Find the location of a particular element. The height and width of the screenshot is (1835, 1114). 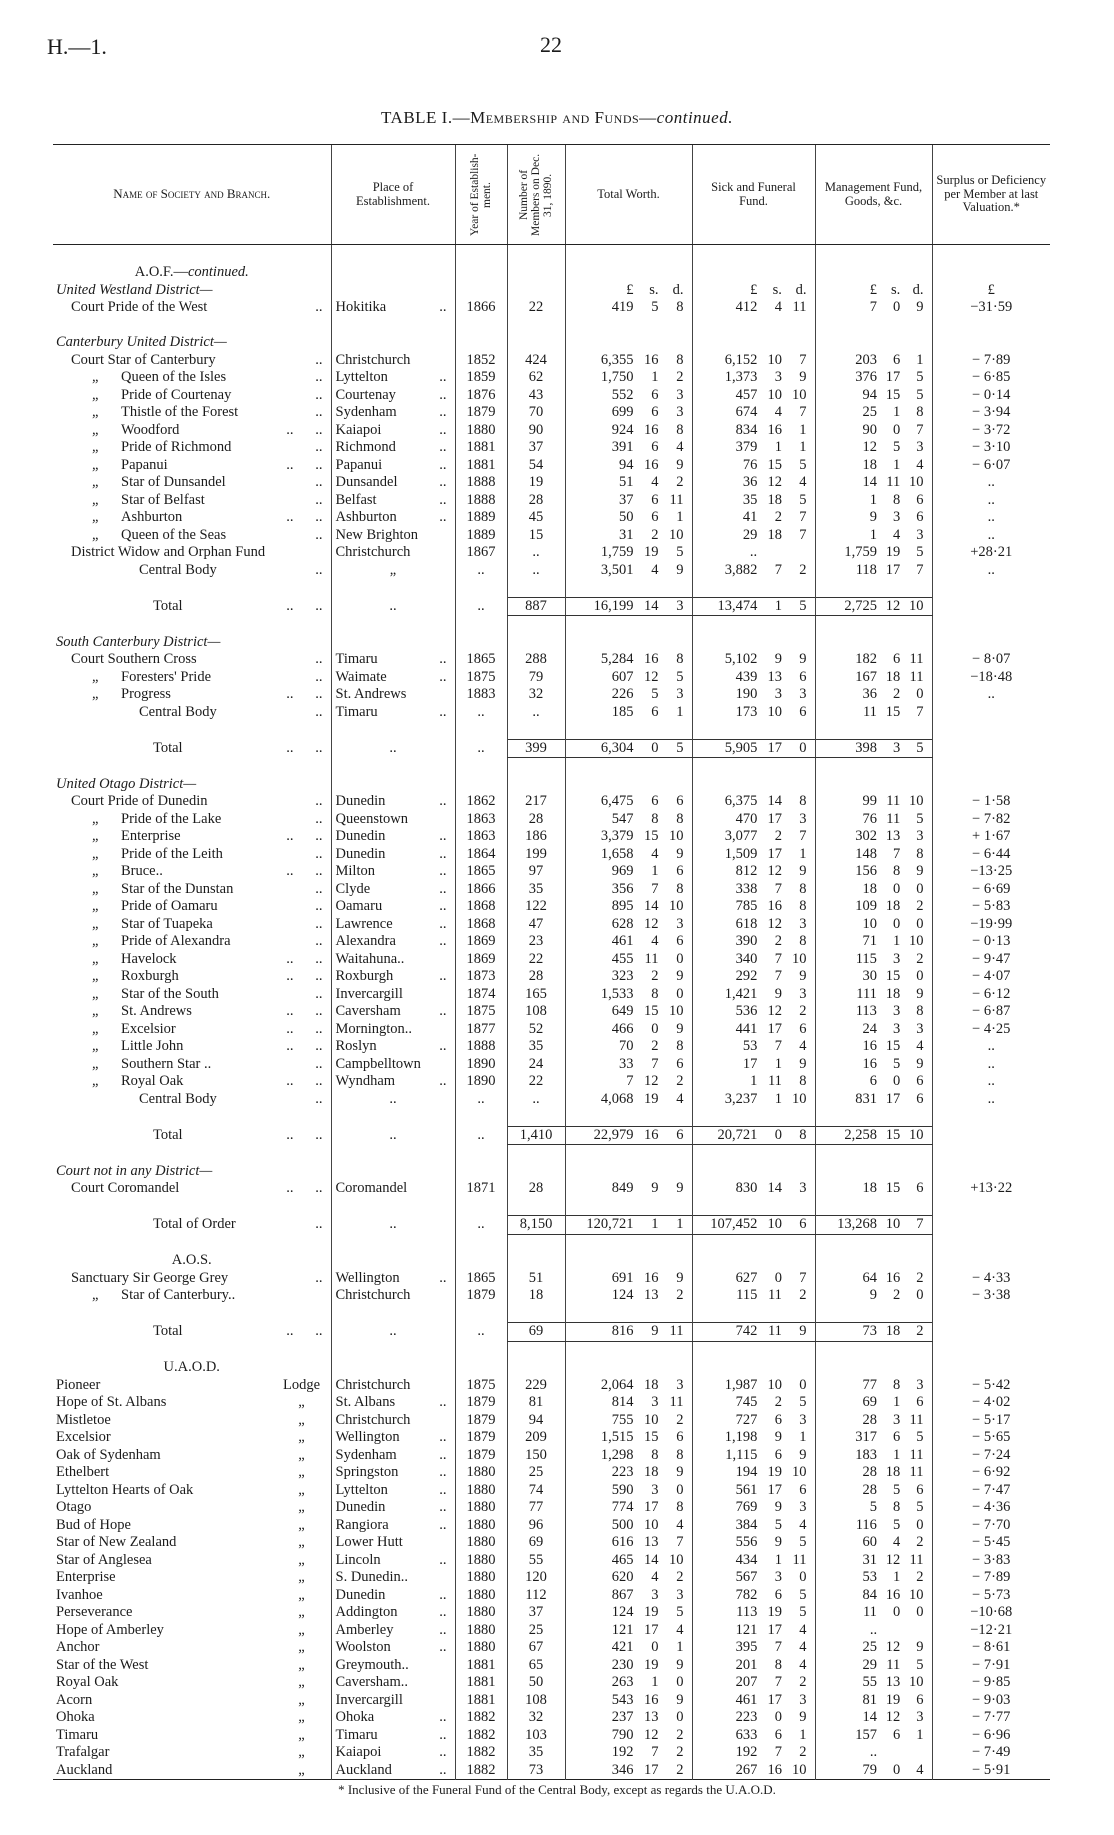

name-cell: „ Star of the South.. is located at coordinates (192, 995).